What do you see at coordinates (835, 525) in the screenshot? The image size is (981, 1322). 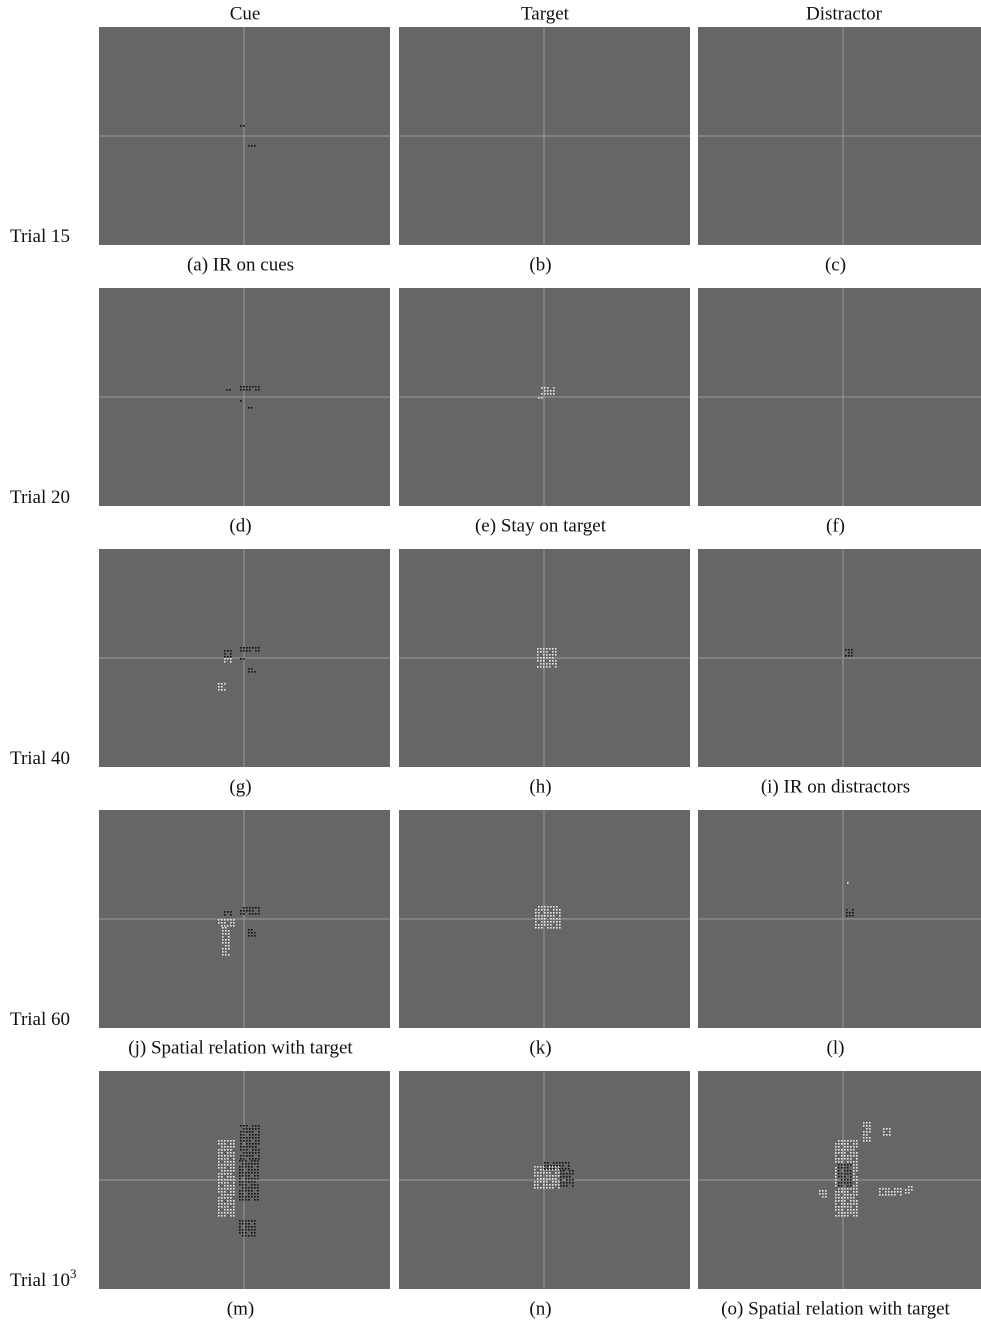 I see `panel-caption: (f)` at bounding box center [835, 525].